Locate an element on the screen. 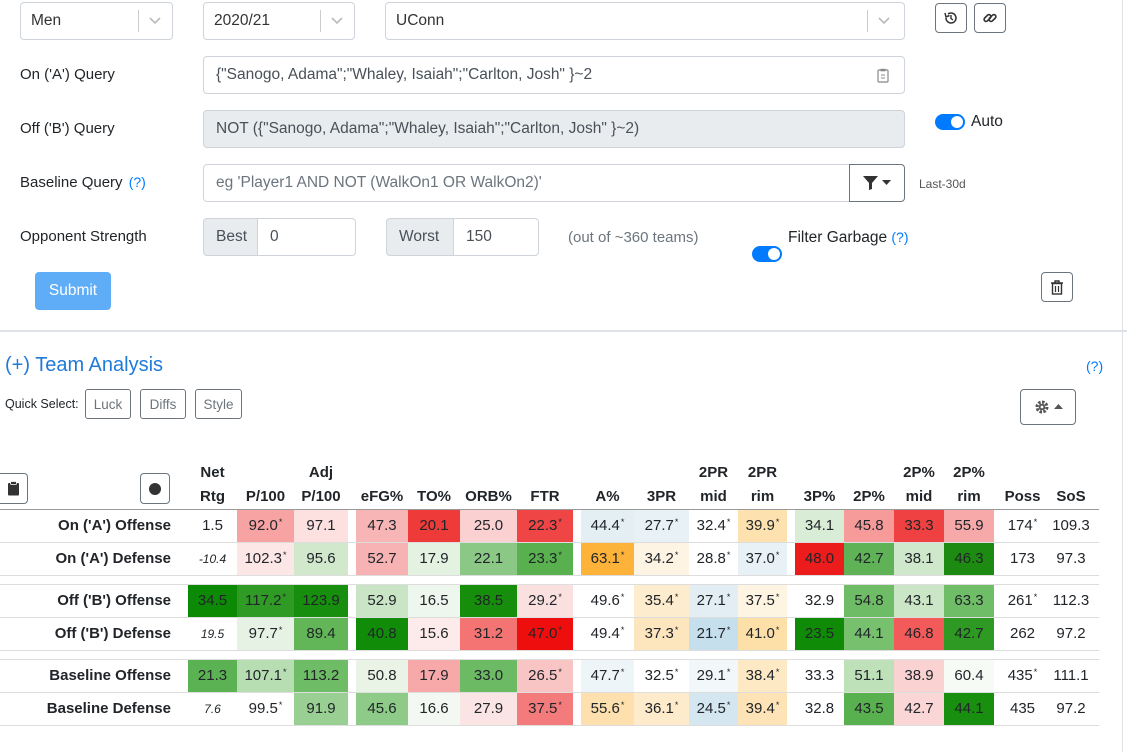 The height and width of the screenshot is (752, 1127). table-settings-button is located at coordinates (1048, 407).